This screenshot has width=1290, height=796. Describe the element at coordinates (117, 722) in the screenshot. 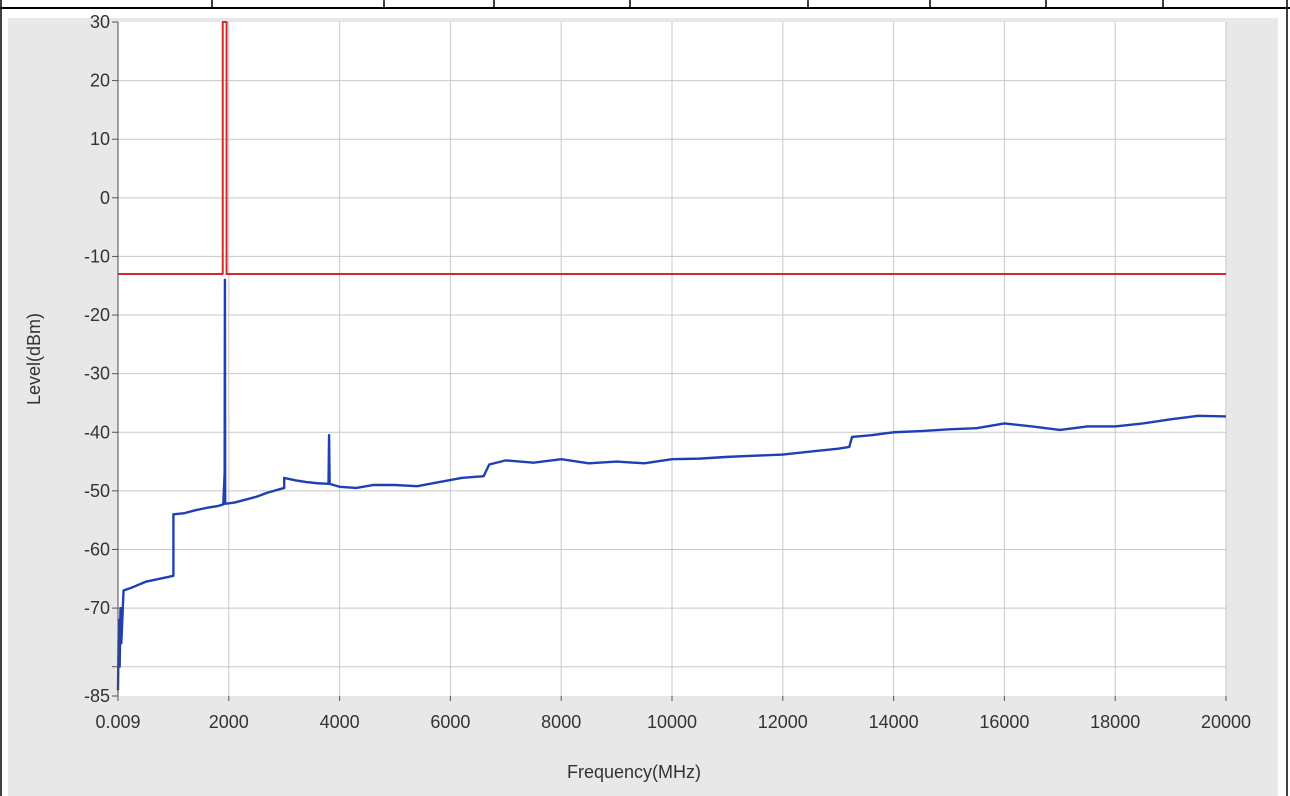

I see `x-tick-label: 0.009` at that location.